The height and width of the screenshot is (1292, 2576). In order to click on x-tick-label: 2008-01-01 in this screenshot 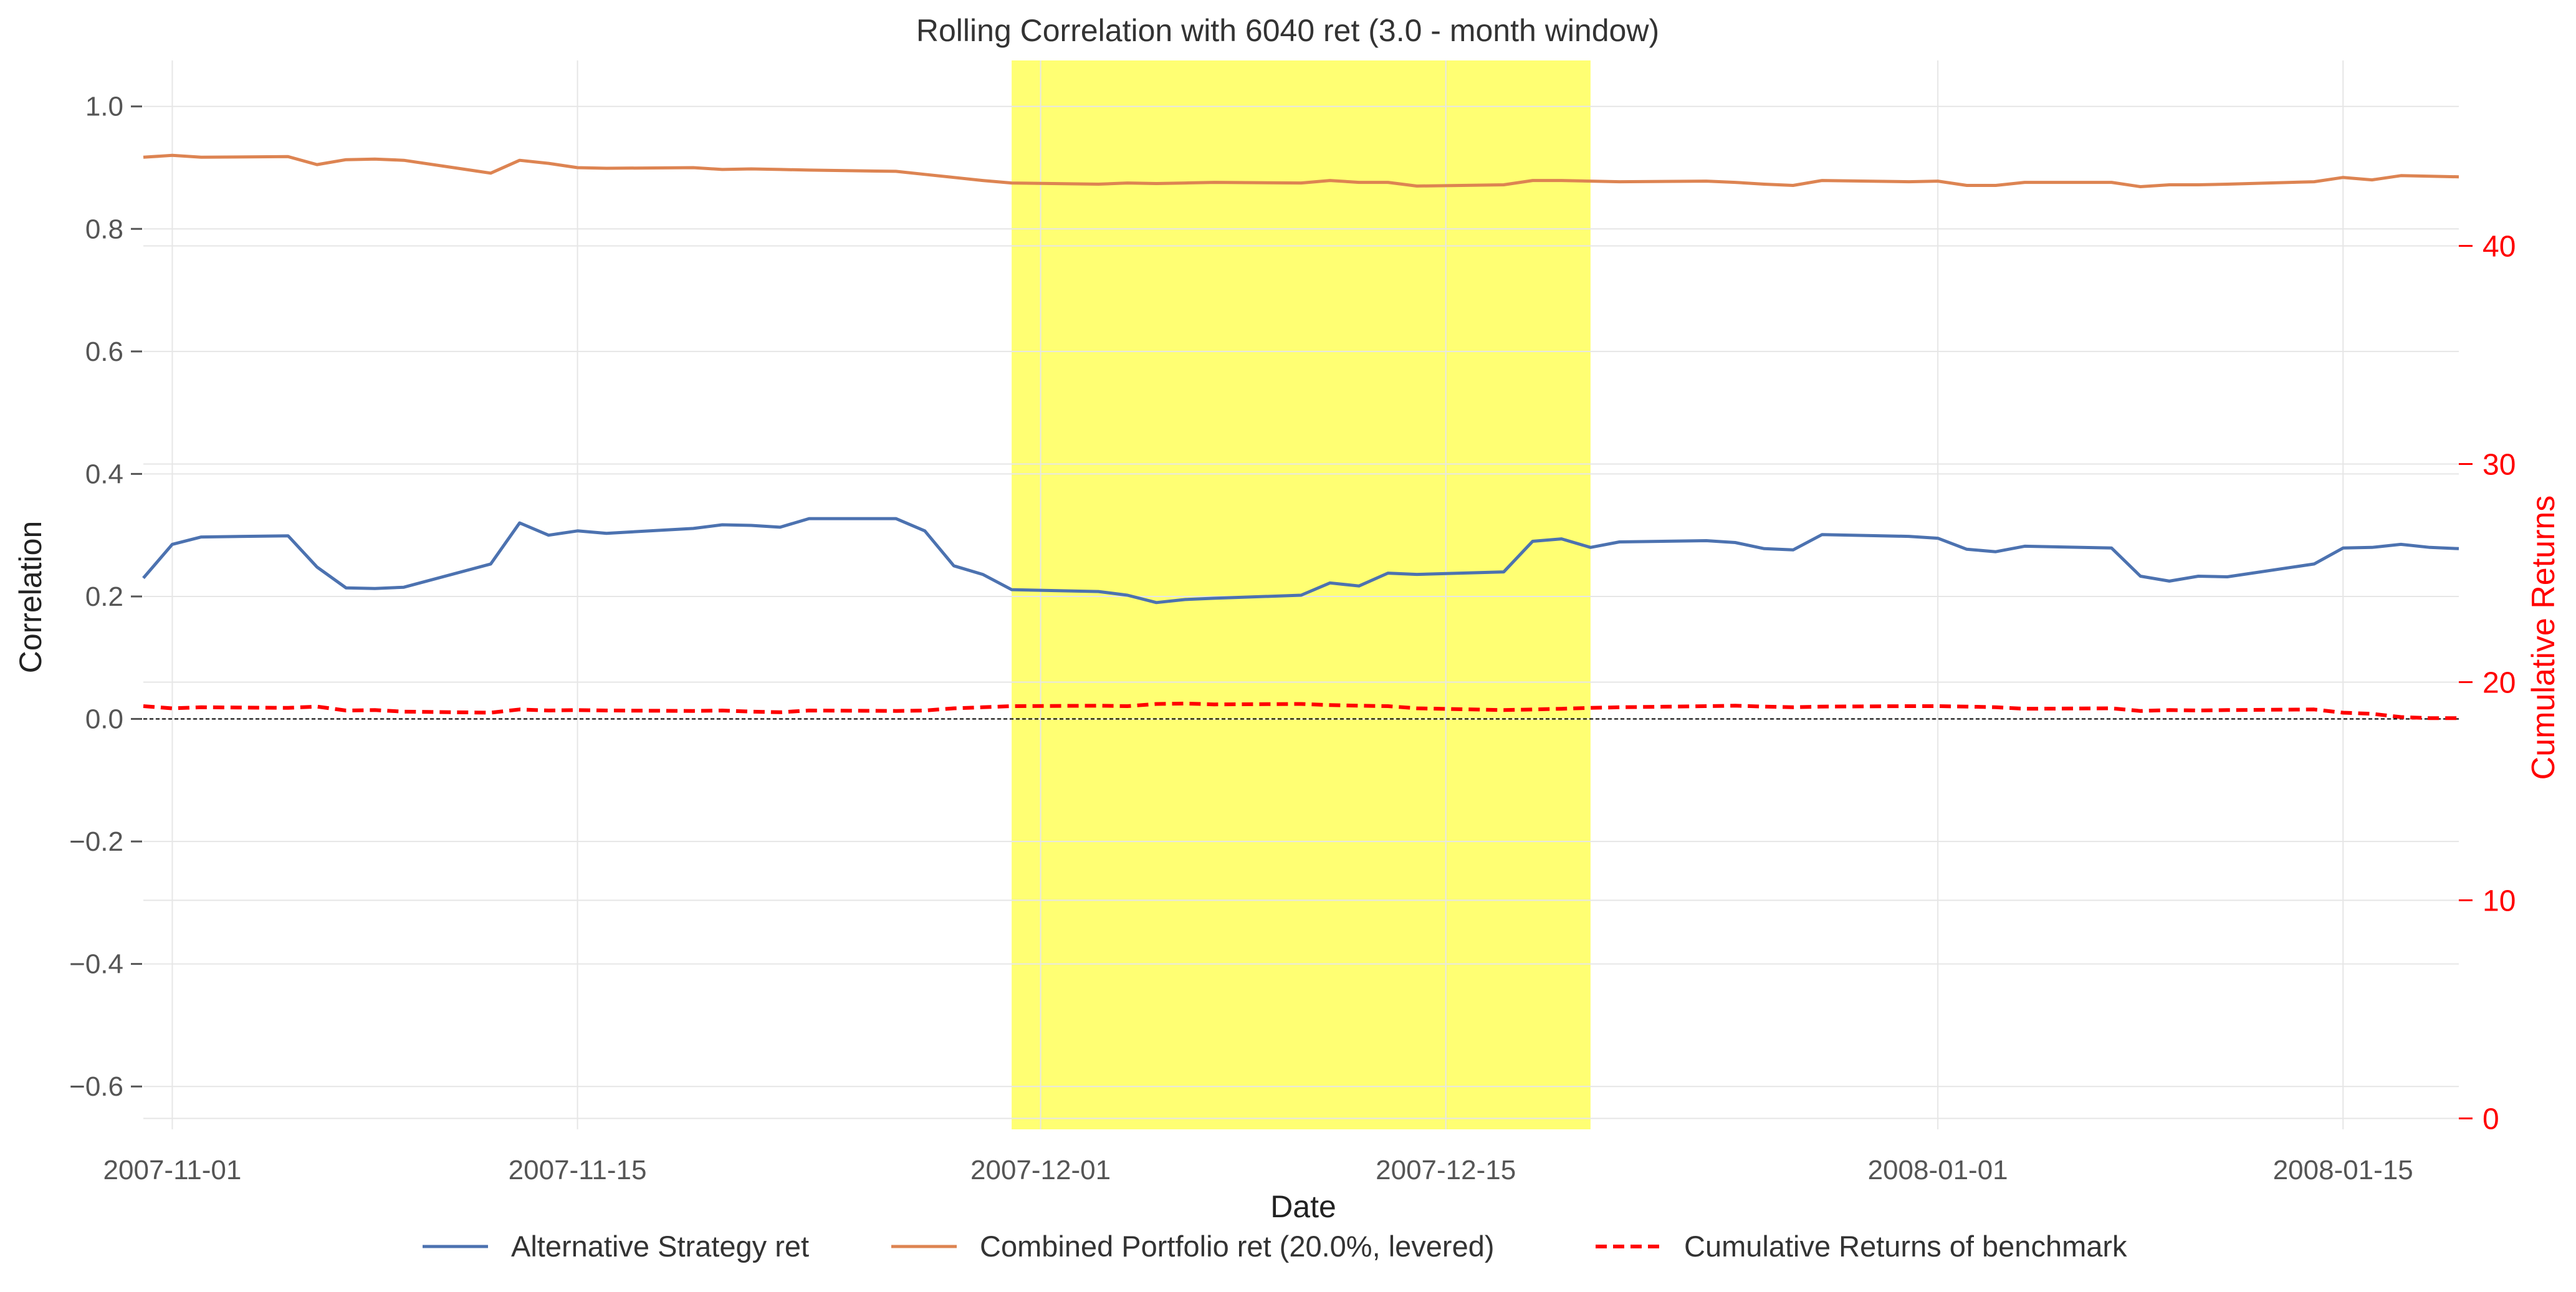, I will do `click(1938, 1170)`.